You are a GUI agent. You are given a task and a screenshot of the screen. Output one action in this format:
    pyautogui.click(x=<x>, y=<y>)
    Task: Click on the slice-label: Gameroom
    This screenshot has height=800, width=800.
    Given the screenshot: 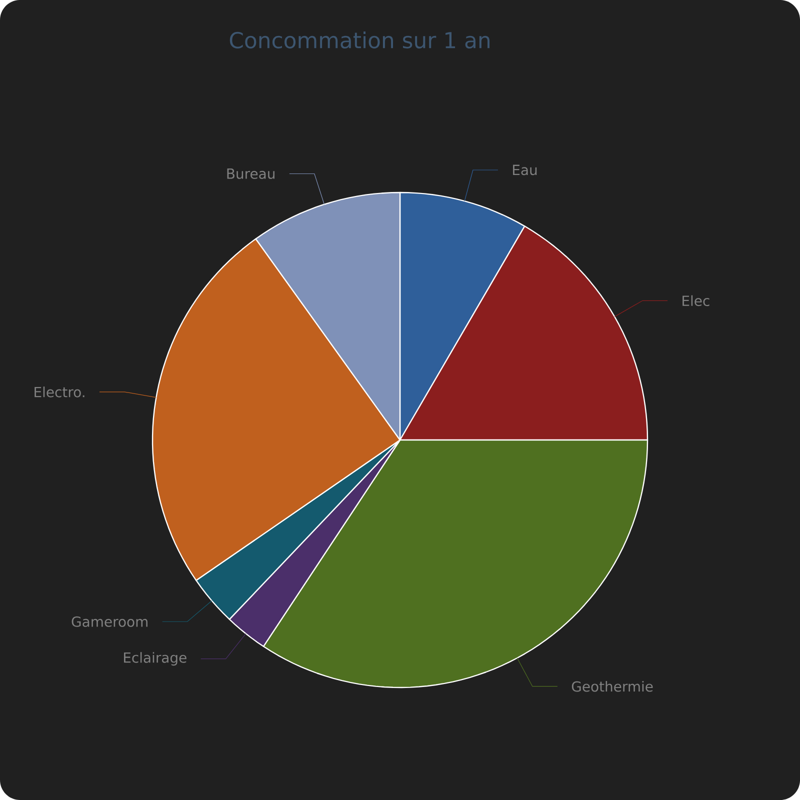 What is the action you would take?
    pyautogui.click(x=110, y=621)
    